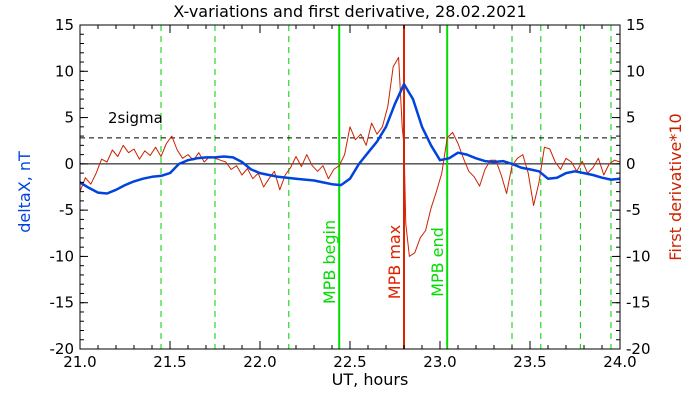 This screenshot has height=400, width=700. Describe the element at coordinates (349, 362) in the screenshot. I see `x-tick-label: 22.5` at that location.